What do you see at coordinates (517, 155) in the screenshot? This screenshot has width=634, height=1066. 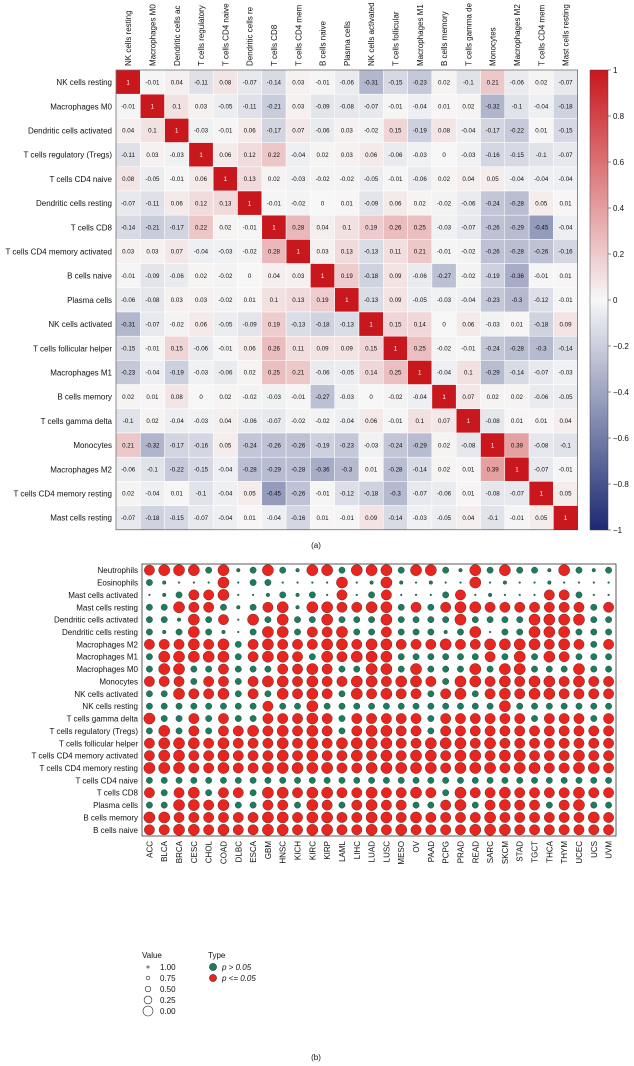 I see `heatmap-cell-value: -0.15` at bounding box center [517, 155].